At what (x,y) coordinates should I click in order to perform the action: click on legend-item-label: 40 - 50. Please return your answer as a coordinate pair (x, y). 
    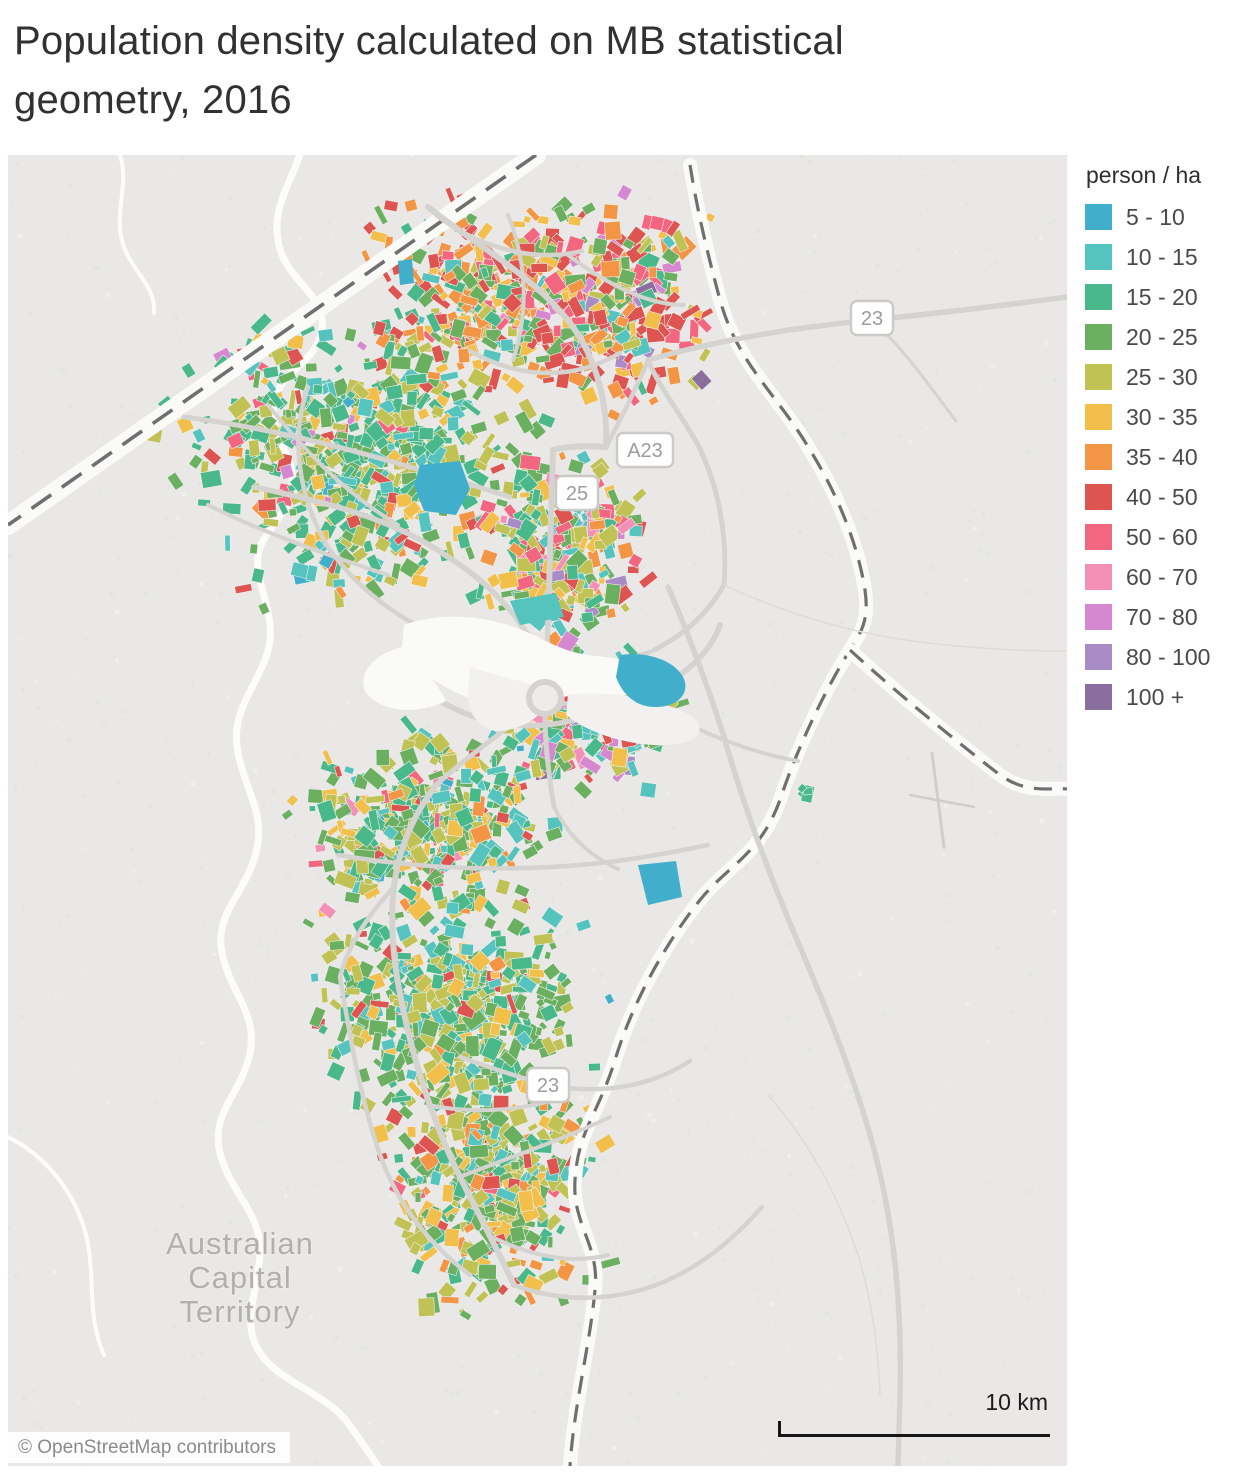
    Looking at the image, I should click on (1162, 496).